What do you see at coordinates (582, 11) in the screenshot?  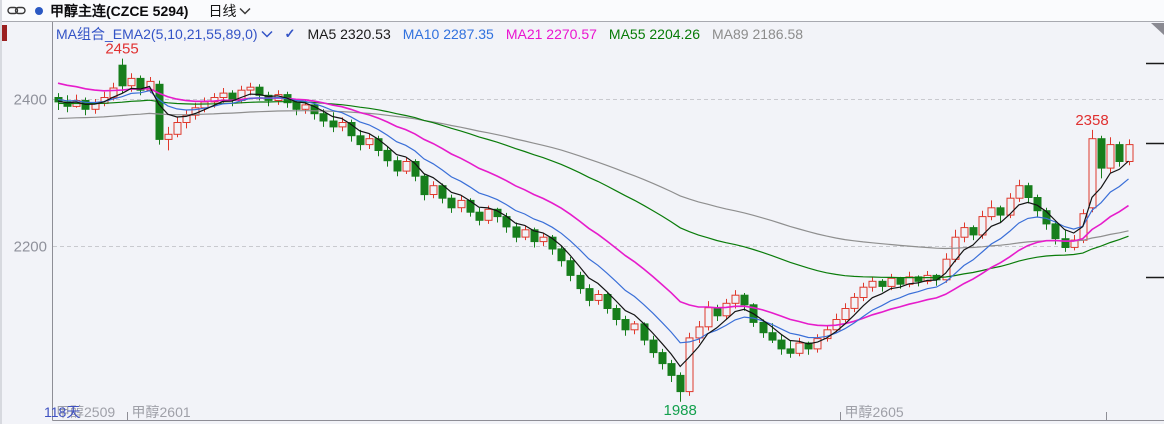 I see `title-bar: 甲醇主连(CZCE 5294) 日线` at bounding box center [582, 11].